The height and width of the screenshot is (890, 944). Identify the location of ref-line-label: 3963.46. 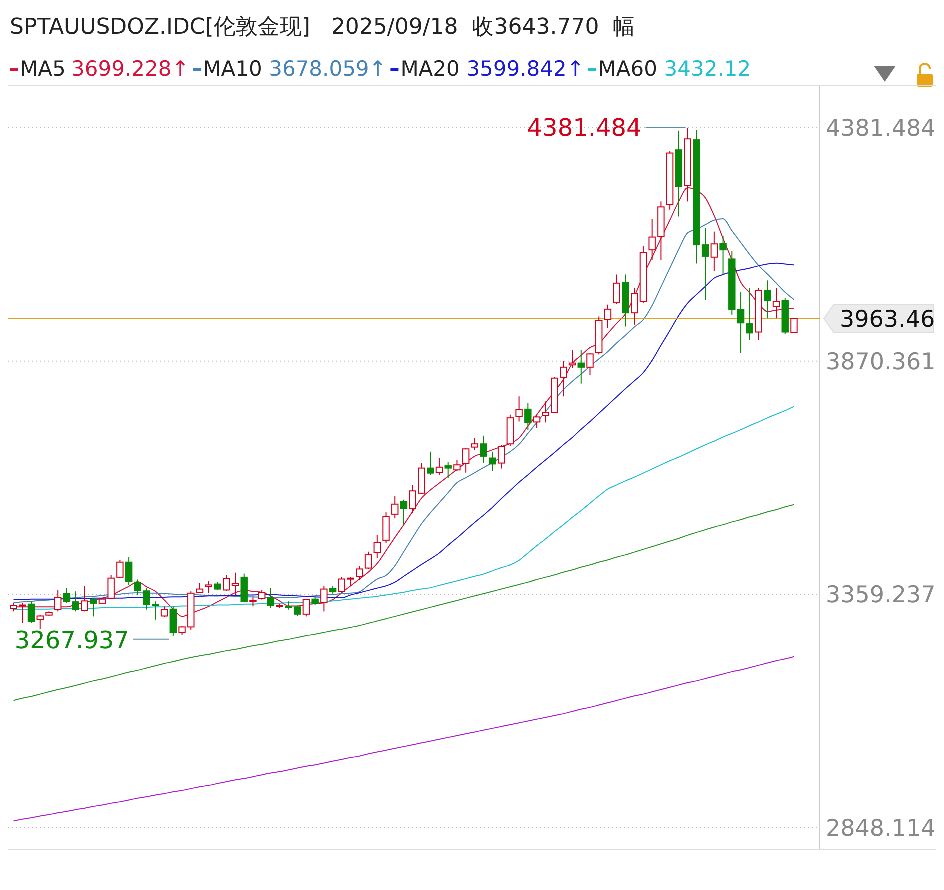
(888, 319).